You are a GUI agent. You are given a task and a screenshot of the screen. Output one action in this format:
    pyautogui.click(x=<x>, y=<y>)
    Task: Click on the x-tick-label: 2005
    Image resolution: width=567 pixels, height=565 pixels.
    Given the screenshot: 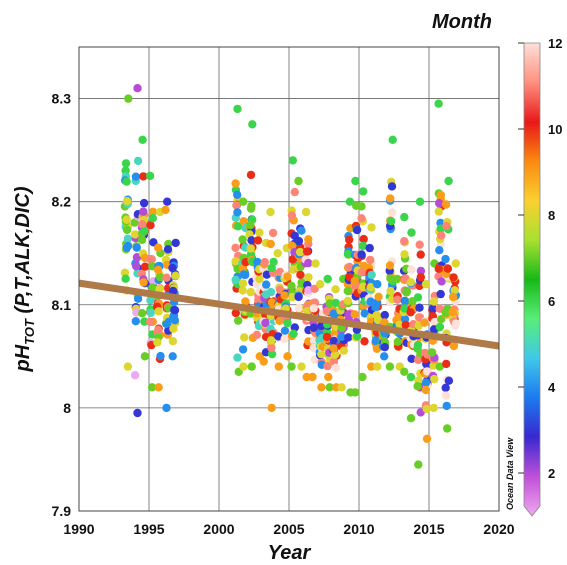 What is the action you would take?
    pyautogui.click(x=288, y=529)
    